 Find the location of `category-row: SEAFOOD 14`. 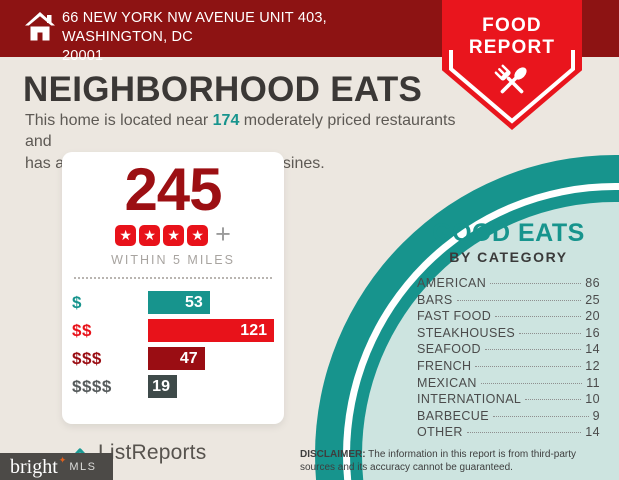

category-row: SEAFOOD 14 is located at coordinates (508, 350).